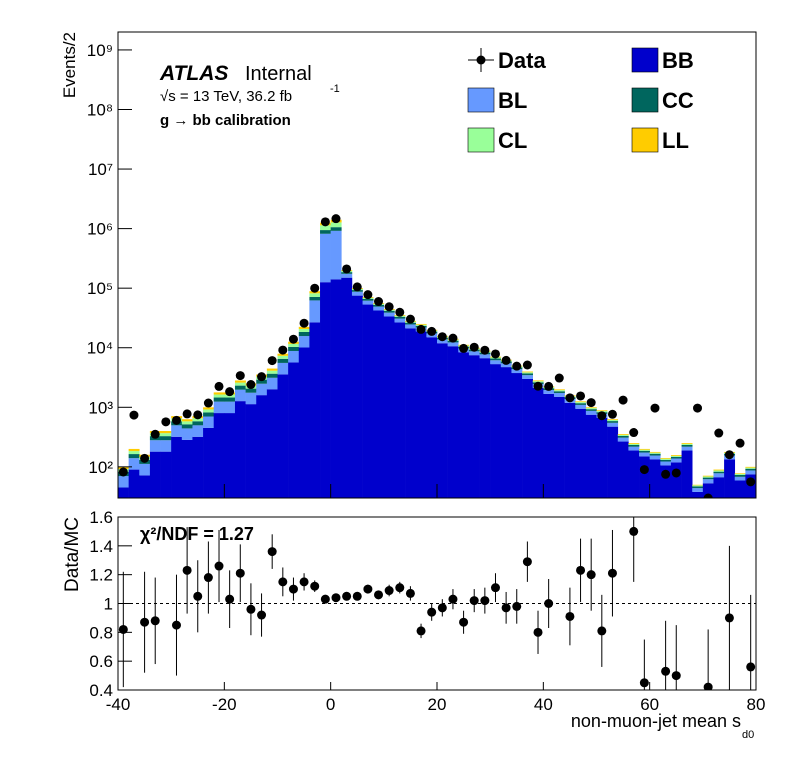 The width and height of the screenshot is (796, 772). I want to click on x-tick-label: -20, so click(224, 704).